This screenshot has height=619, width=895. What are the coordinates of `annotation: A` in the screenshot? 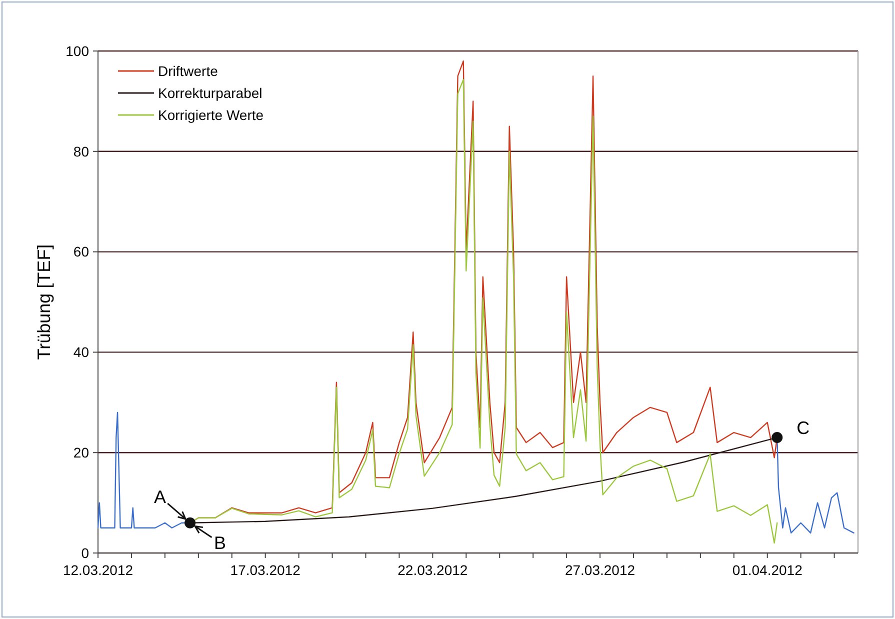 It's located at (160, 497).